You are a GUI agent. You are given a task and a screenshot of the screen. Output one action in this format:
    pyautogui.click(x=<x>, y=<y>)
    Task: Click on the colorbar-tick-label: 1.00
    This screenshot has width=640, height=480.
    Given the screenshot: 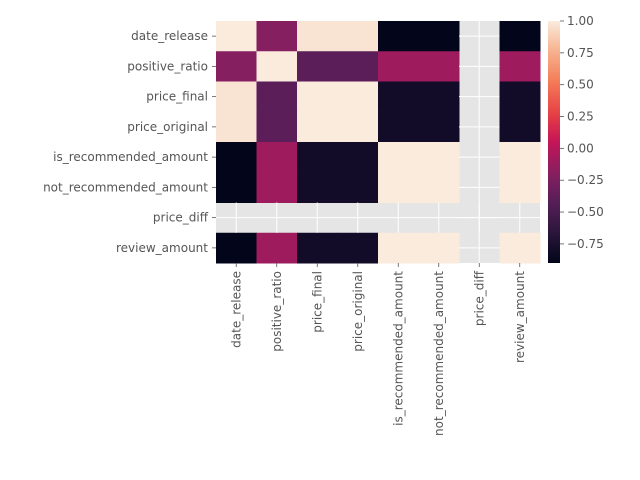 What is the action you would take?
    pyautogui.click(x=580, y=21)
    